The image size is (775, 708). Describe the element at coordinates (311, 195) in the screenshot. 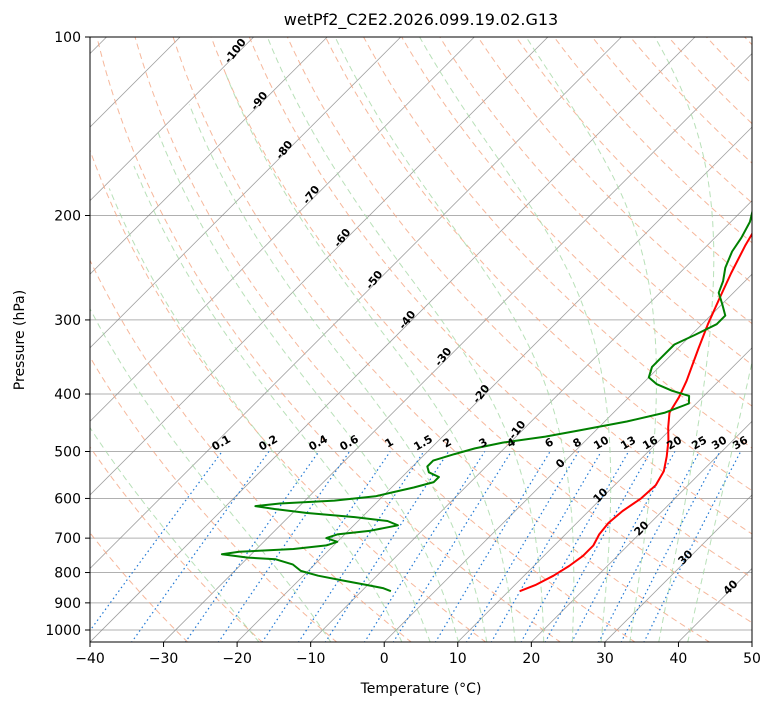

I see `dry-adiabat-label: -70` at that location.